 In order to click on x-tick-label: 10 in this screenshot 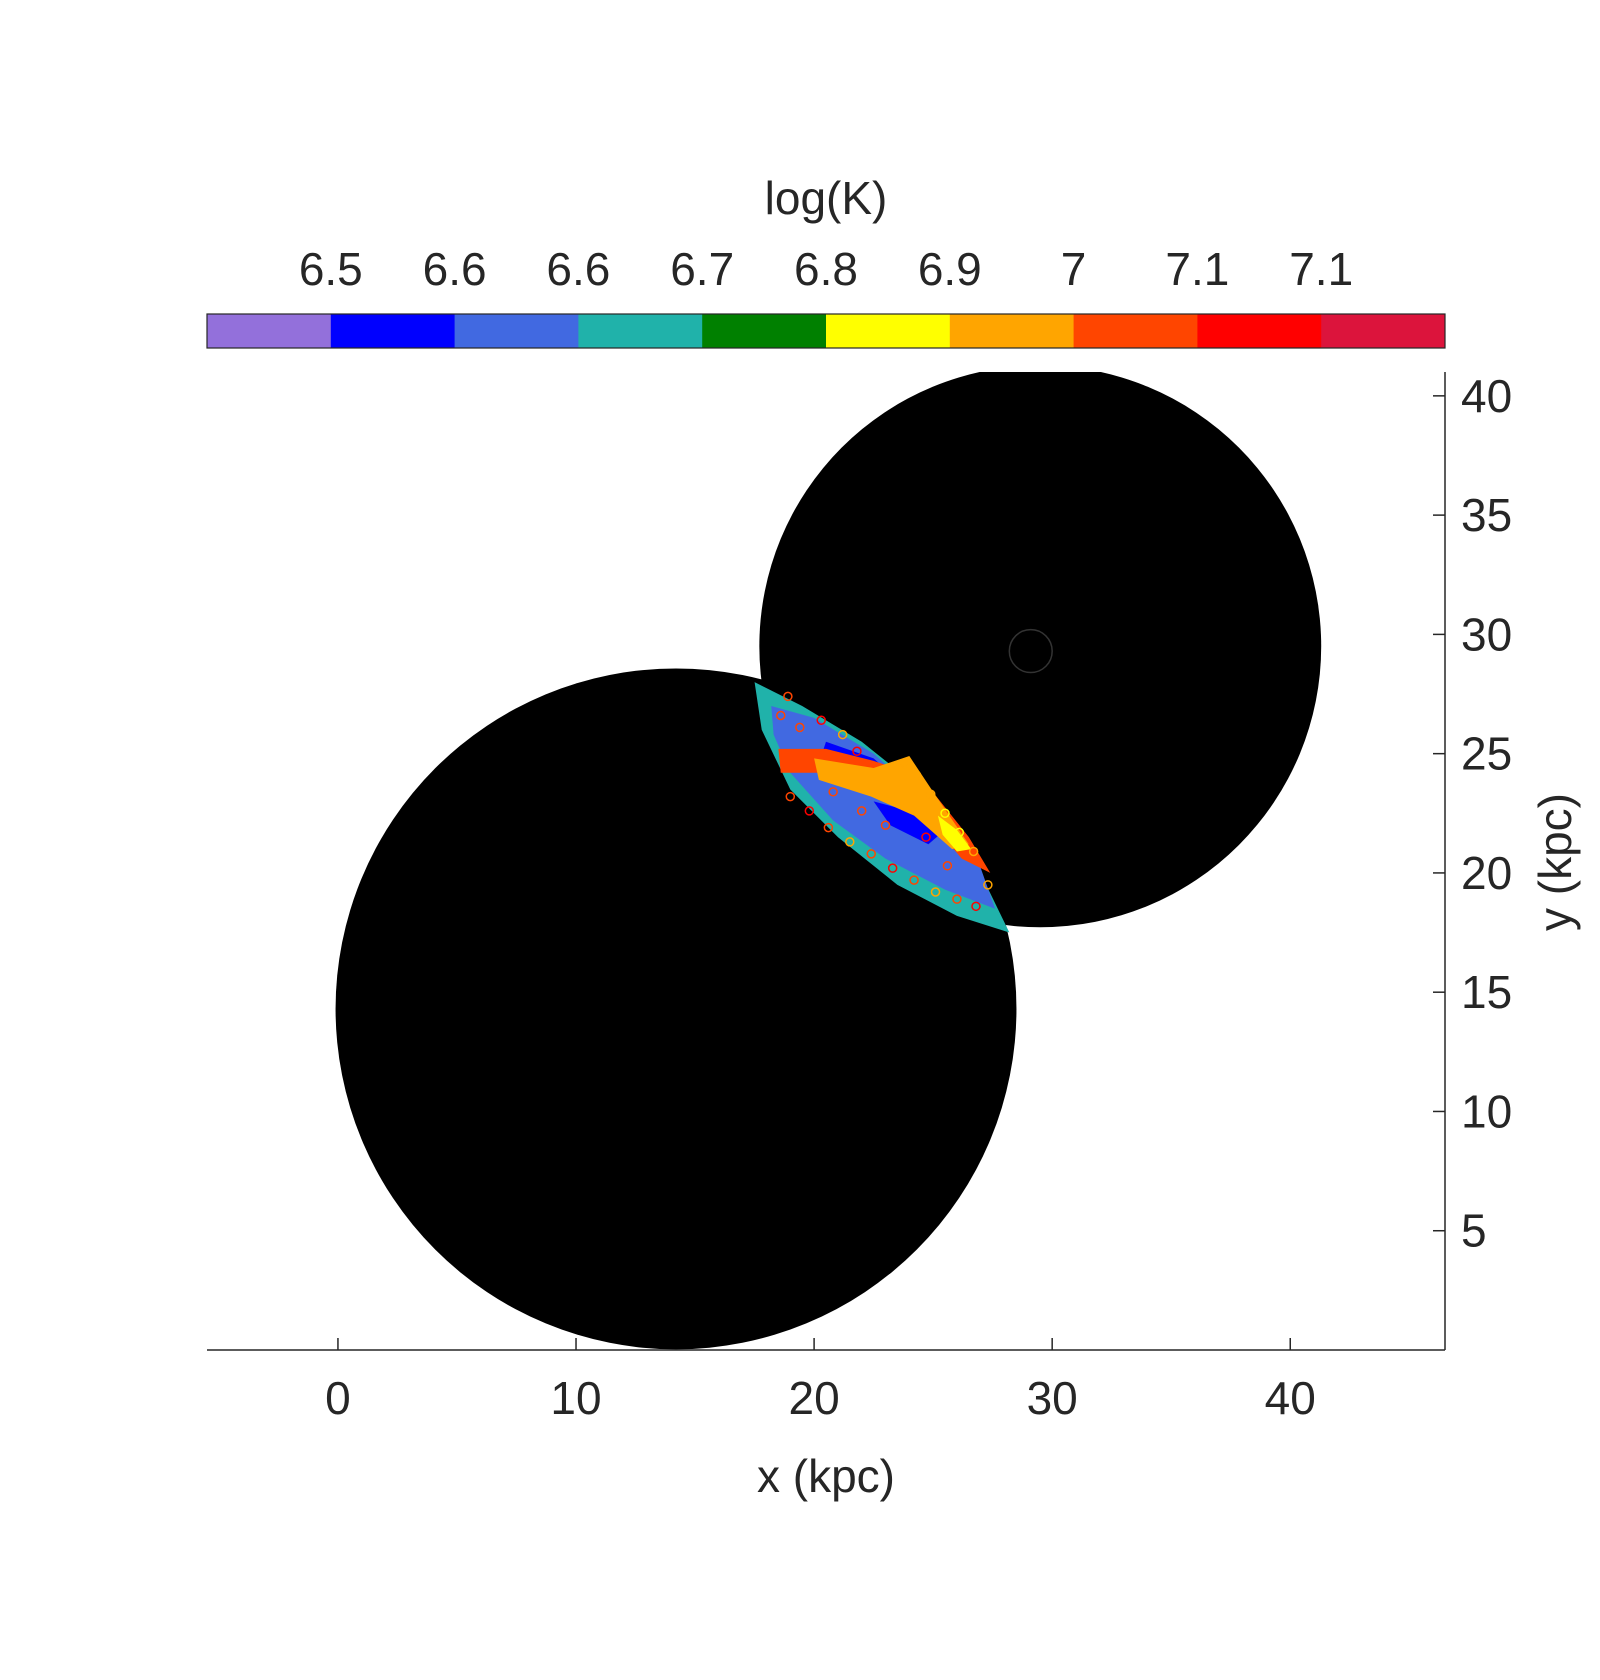, I will do `click(575, 1398)`.